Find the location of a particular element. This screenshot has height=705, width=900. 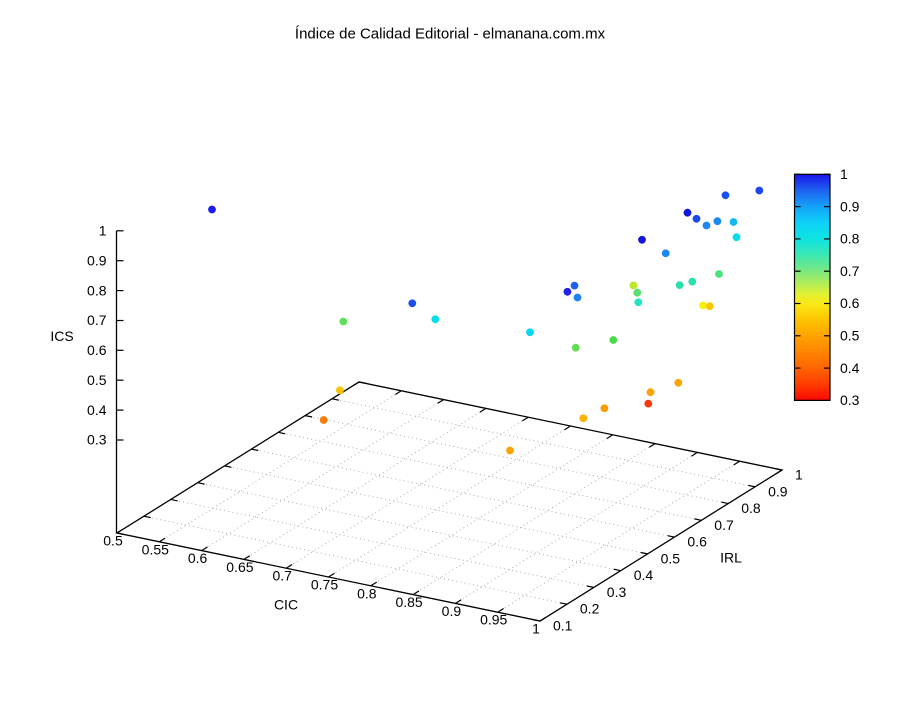

svg-text: 0.65 is located at coordinates (239, 567).